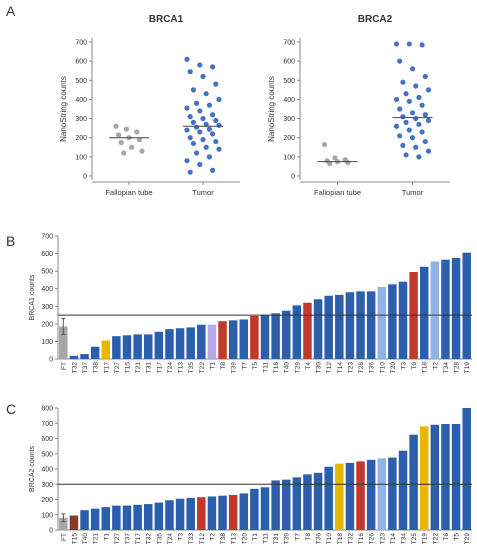 This screenshot has width=477, height=555. What do you see at coordinates (81, 138) in the screenshot?
I see `y-tick-label: 200` at bounding box center [81, 138].